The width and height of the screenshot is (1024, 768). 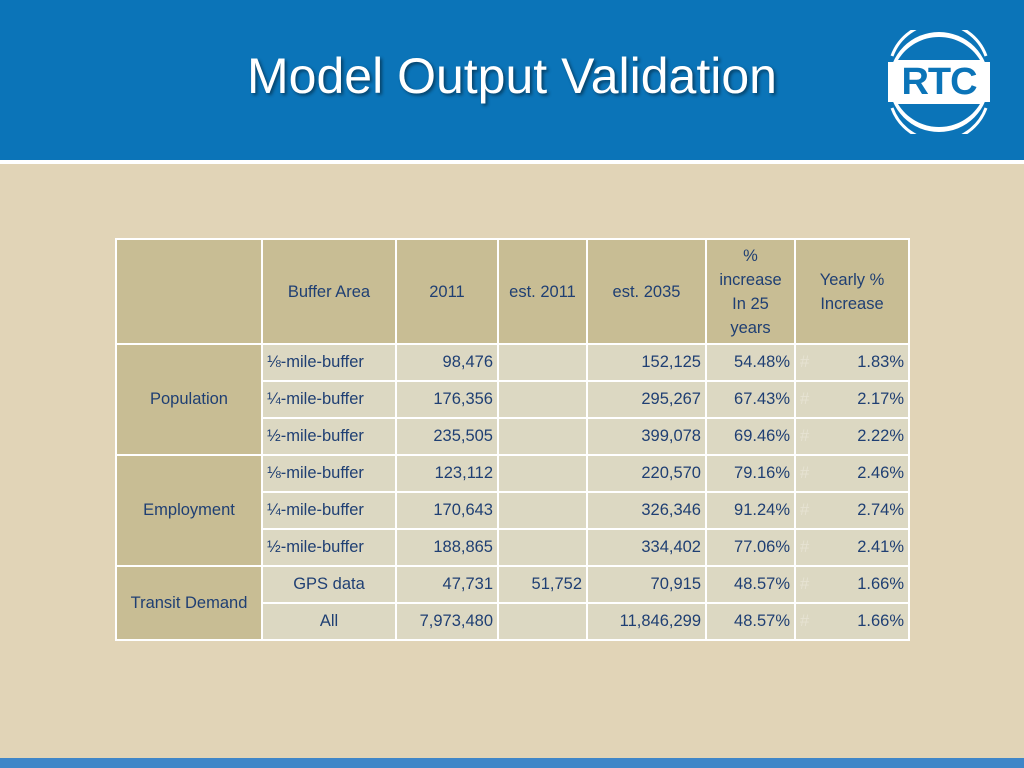 I want to click on est-2035-cell: 295,267, so click(x=646, y=399).